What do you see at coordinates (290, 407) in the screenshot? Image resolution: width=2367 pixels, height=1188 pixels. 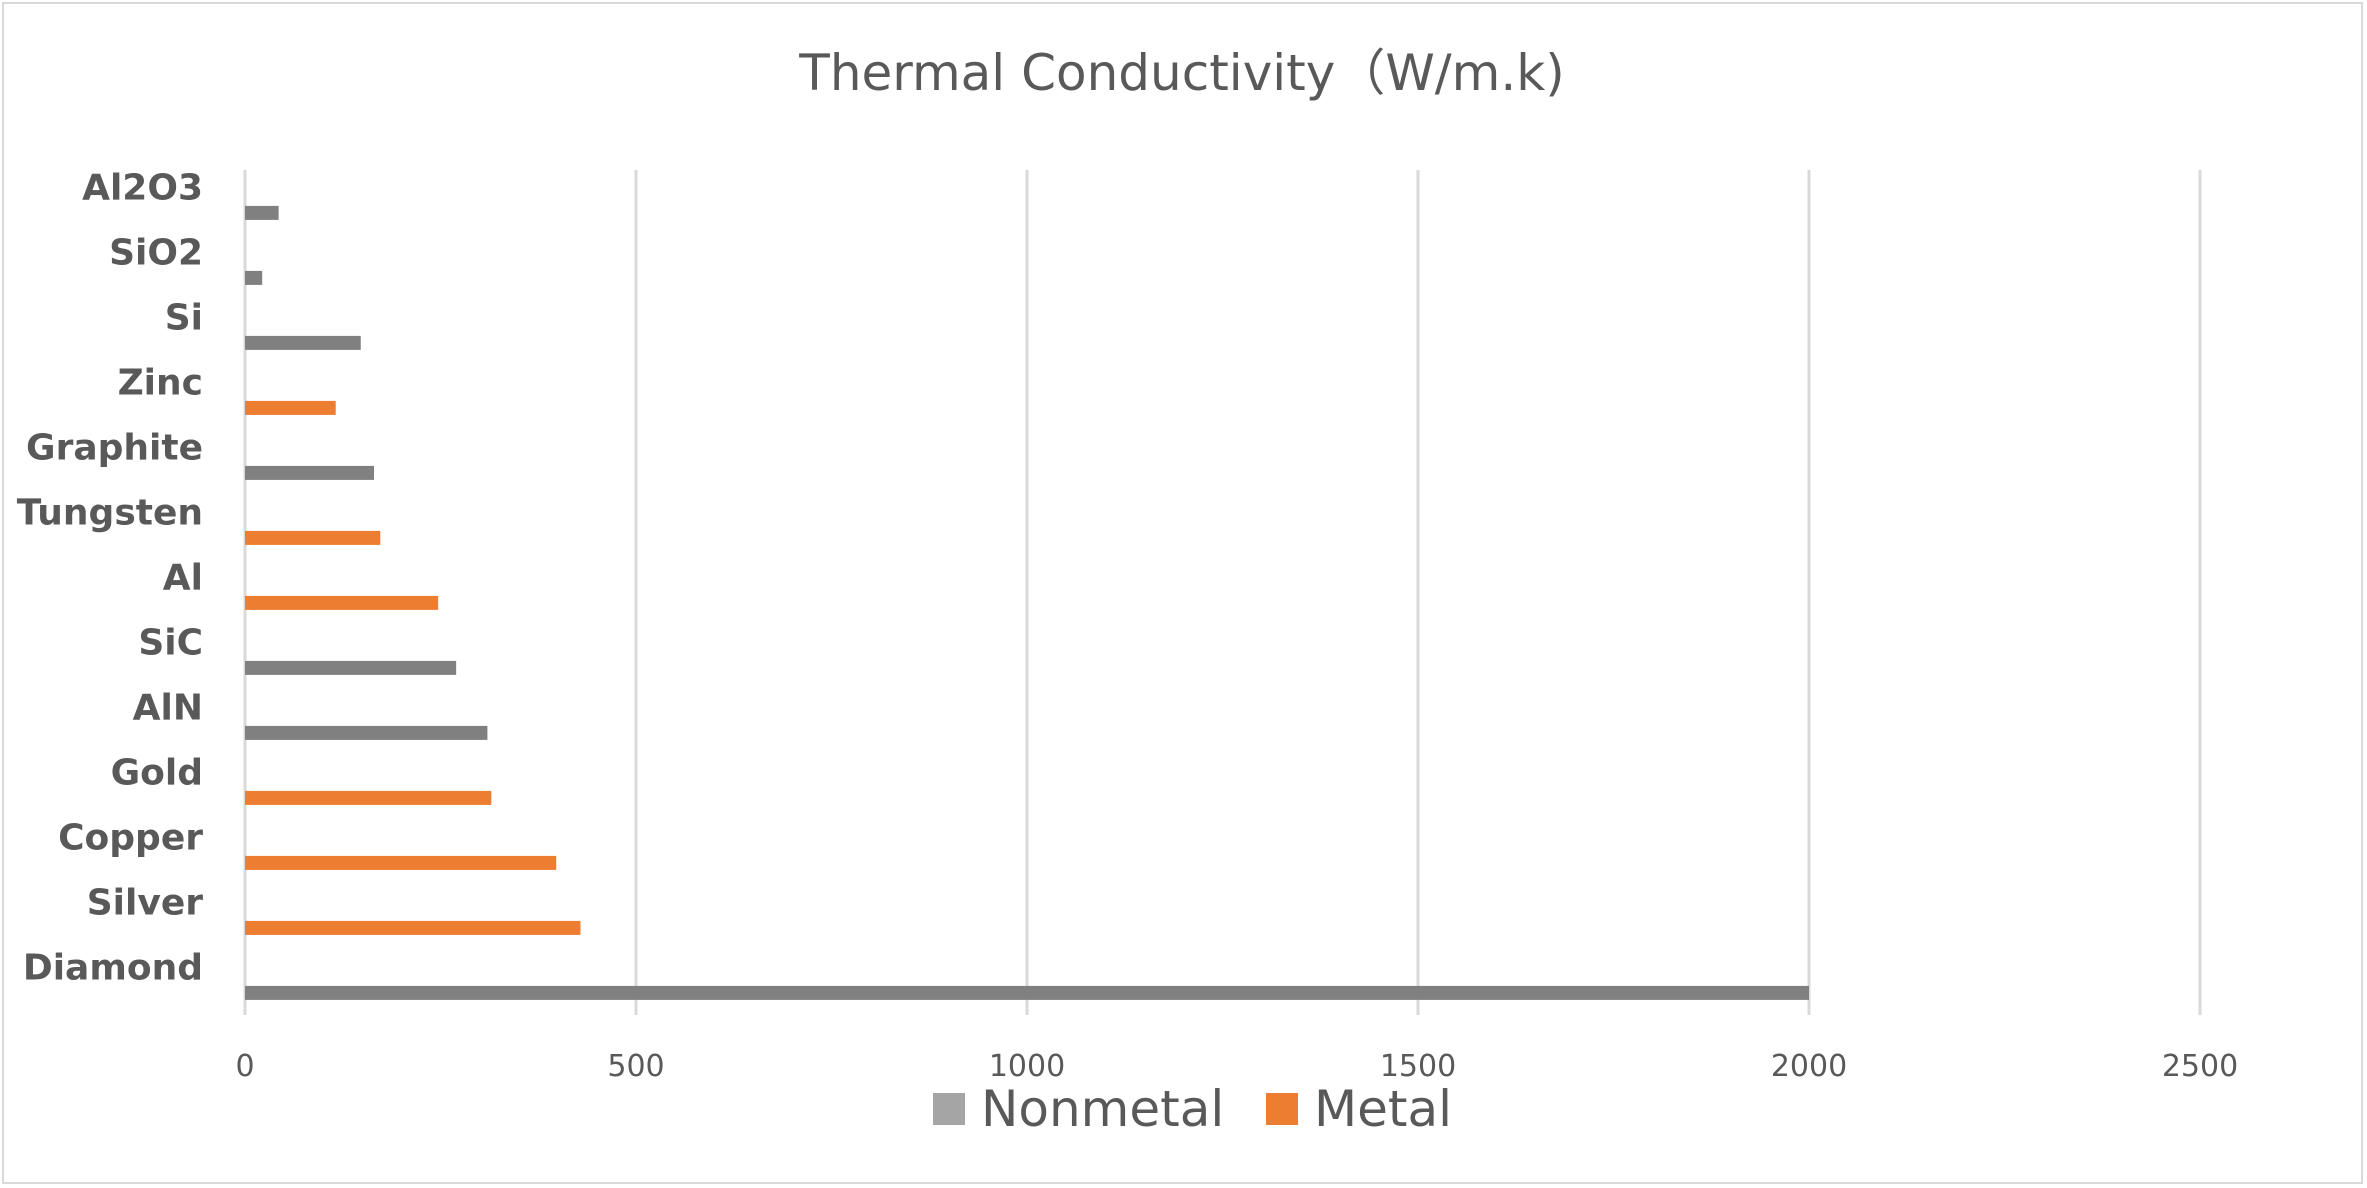 I see `bar-metal-zinc` at bounding box center [290, 407].